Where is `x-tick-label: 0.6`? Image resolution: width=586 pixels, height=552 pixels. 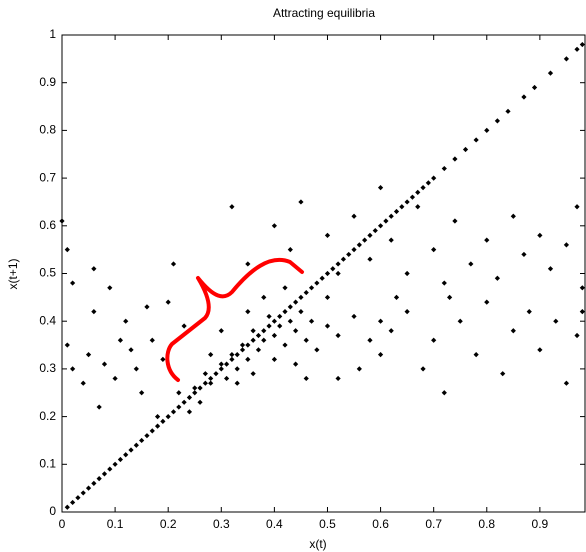 x-tick-label: 0.6 is located at coordinates (380, 524).